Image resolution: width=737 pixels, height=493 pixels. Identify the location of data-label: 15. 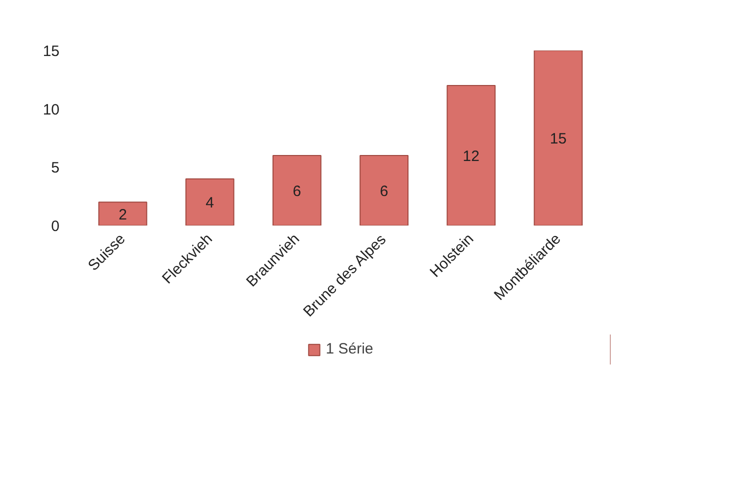
(558, 139).